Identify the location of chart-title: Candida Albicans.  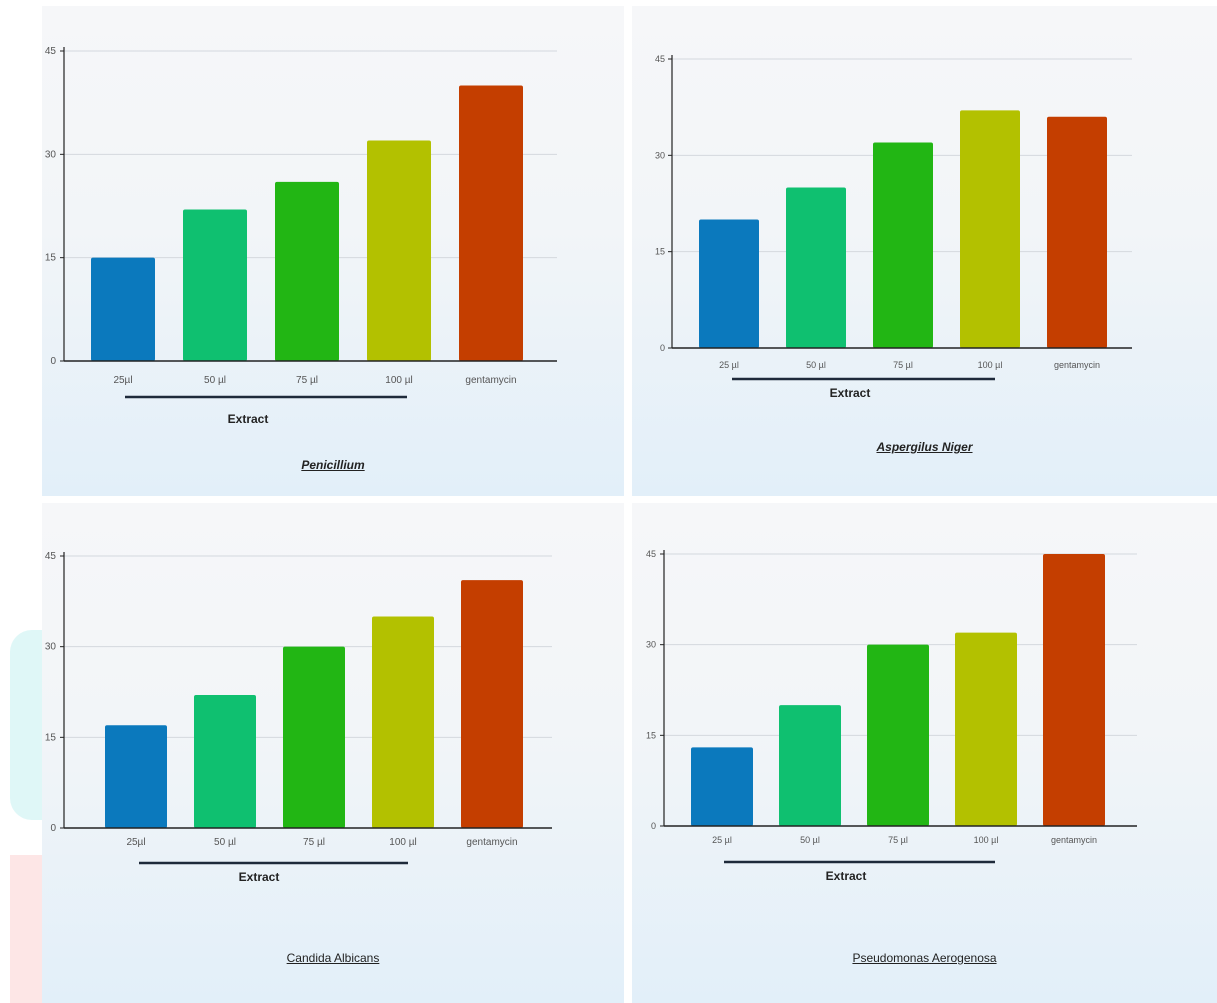
(333, 958).